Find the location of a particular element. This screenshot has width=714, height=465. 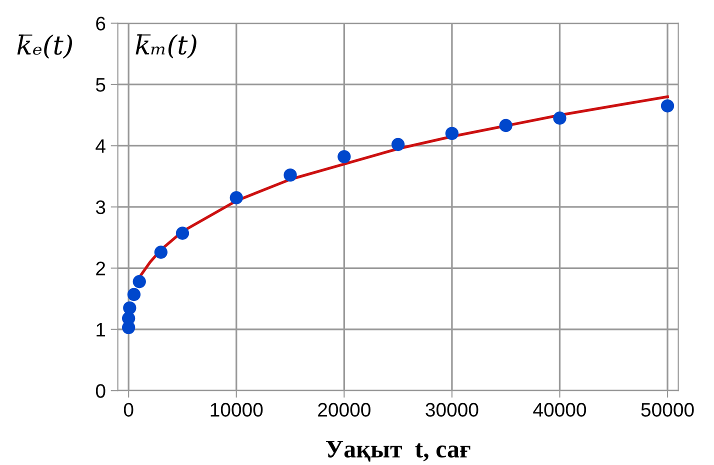

x-tick-label: 40000 is located at coordinates (559, 409).